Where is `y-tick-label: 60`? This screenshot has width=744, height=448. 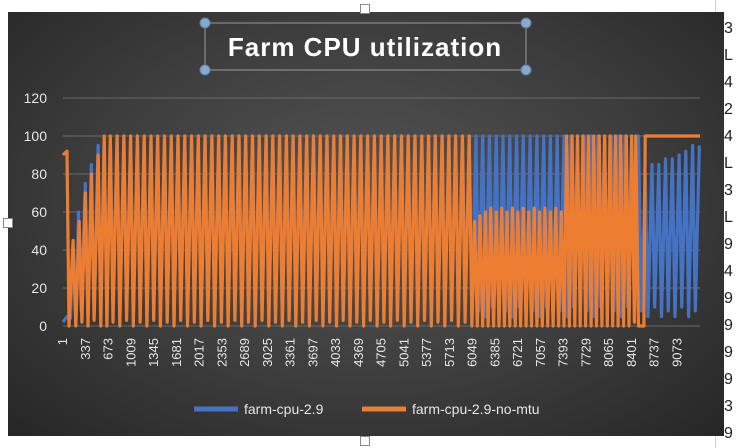
y-tick-label: 60 is located at coordinates (39, 212).